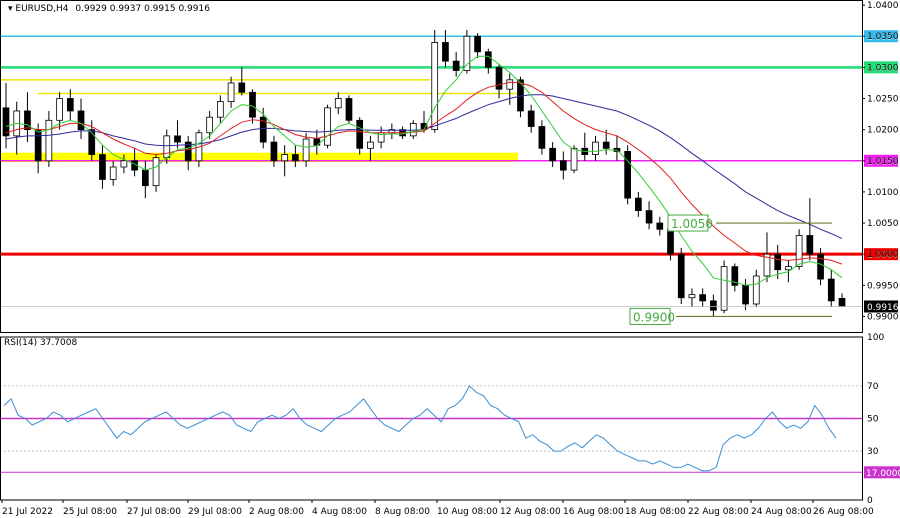  Describe the element at coordinates (883, 38) in the screenshot. I see `level-tag-label-0: 1.0350` at that location.